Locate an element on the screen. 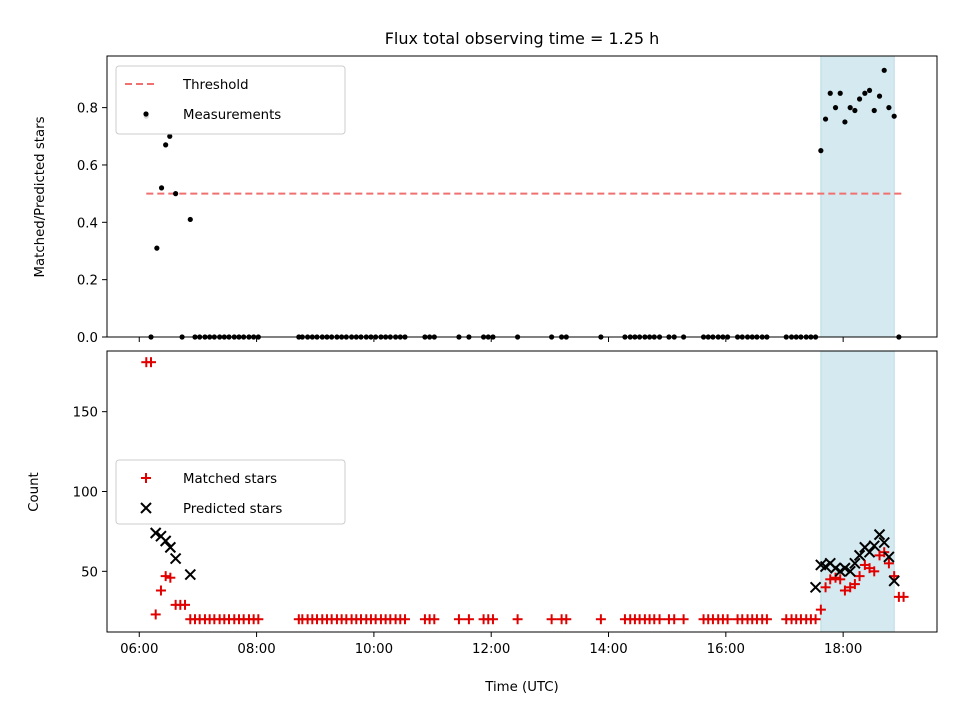 The image size is (960, 720). y-tick-label: 0.6 is located at coordinates (87, 166).